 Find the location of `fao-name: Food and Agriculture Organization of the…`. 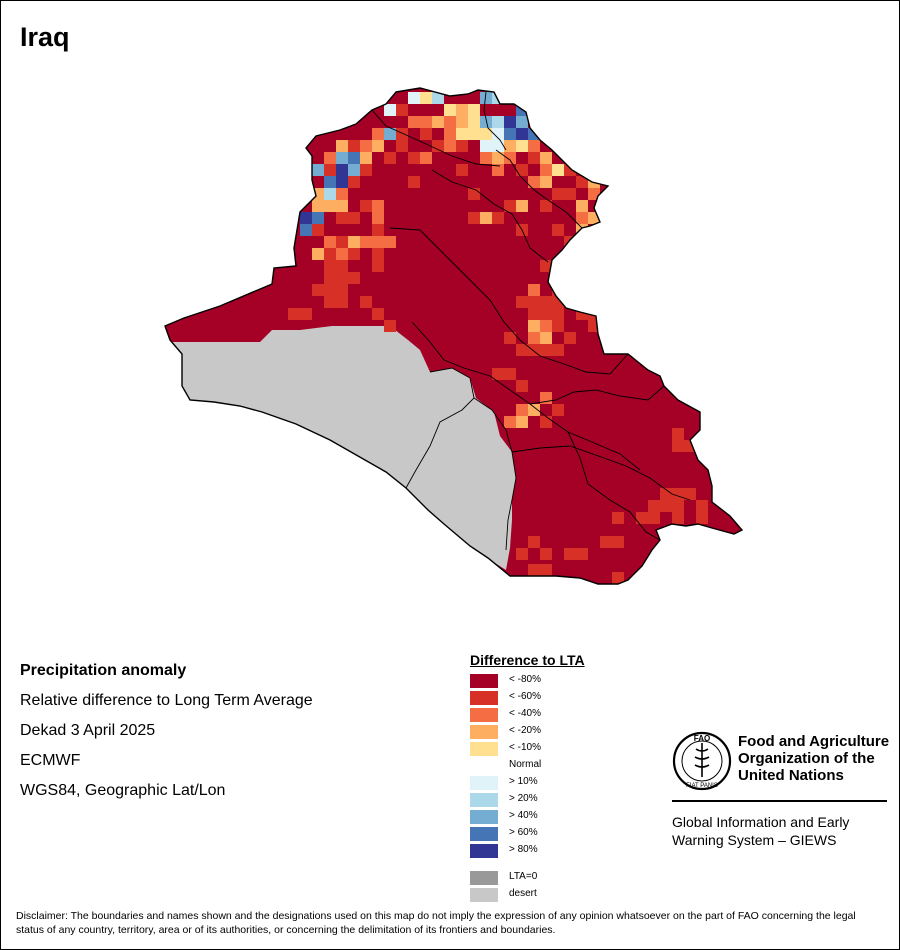

fao-name: Food and Agriculture Organization of the… is located at coordinates (814, 758).